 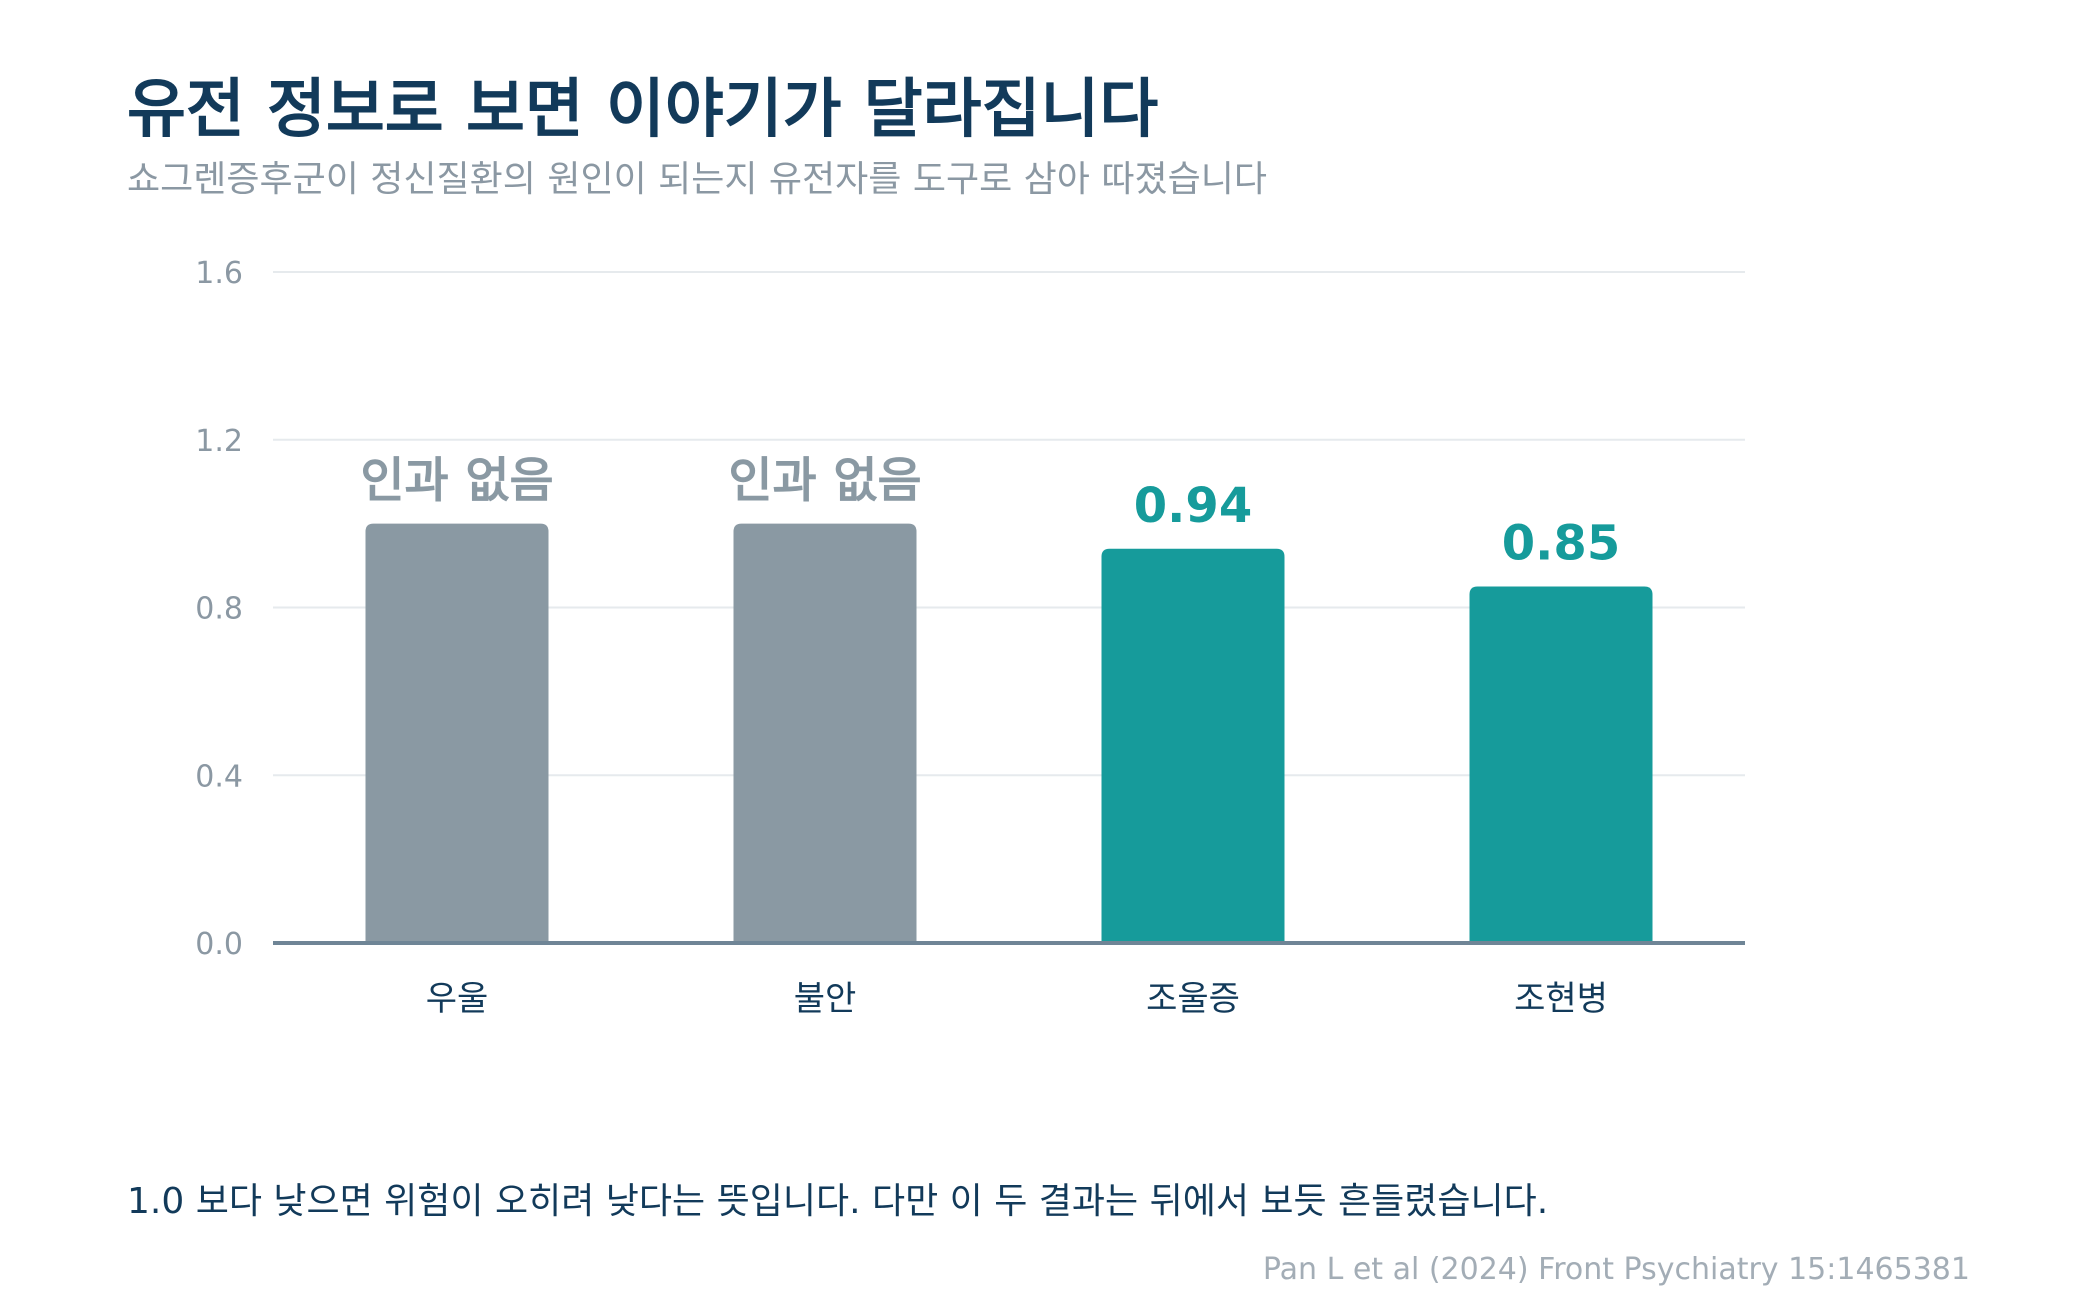 I want to click on x-tick-label: 우울, so click(x=457, y=999).